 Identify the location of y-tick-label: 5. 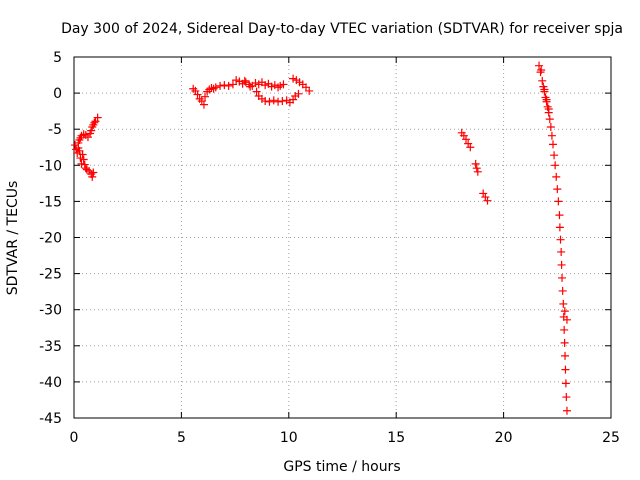
(57, 58).